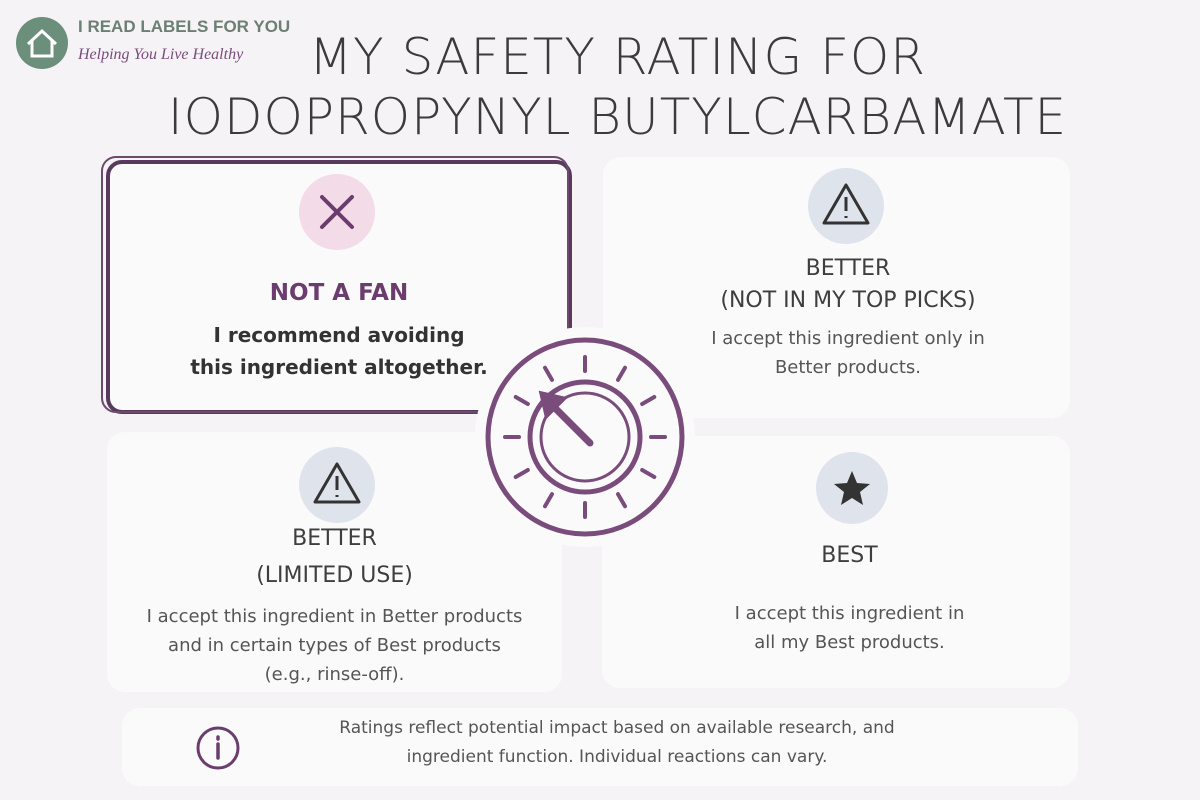  What do you see at coordinates (848, 367) in the screenshot?
I see `card-description: Better products.` at bounding box center [848, 367].